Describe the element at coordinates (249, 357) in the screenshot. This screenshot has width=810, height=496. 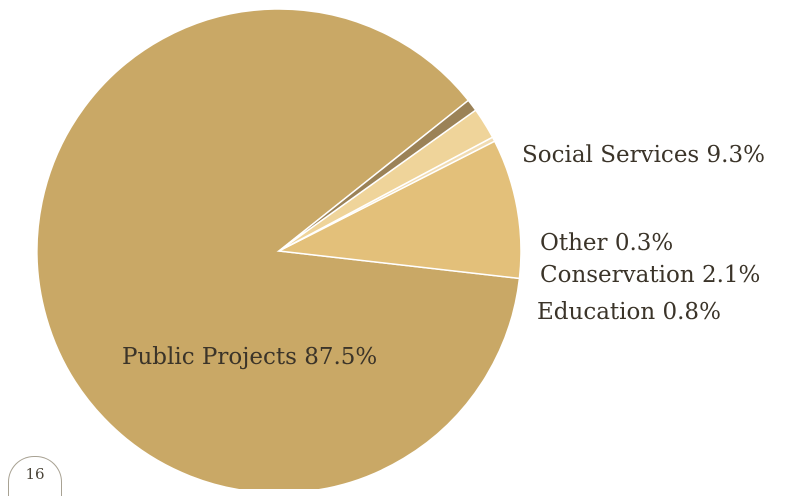
I see `slice-label-public-projects: Public Projects 87.5%` at that location.